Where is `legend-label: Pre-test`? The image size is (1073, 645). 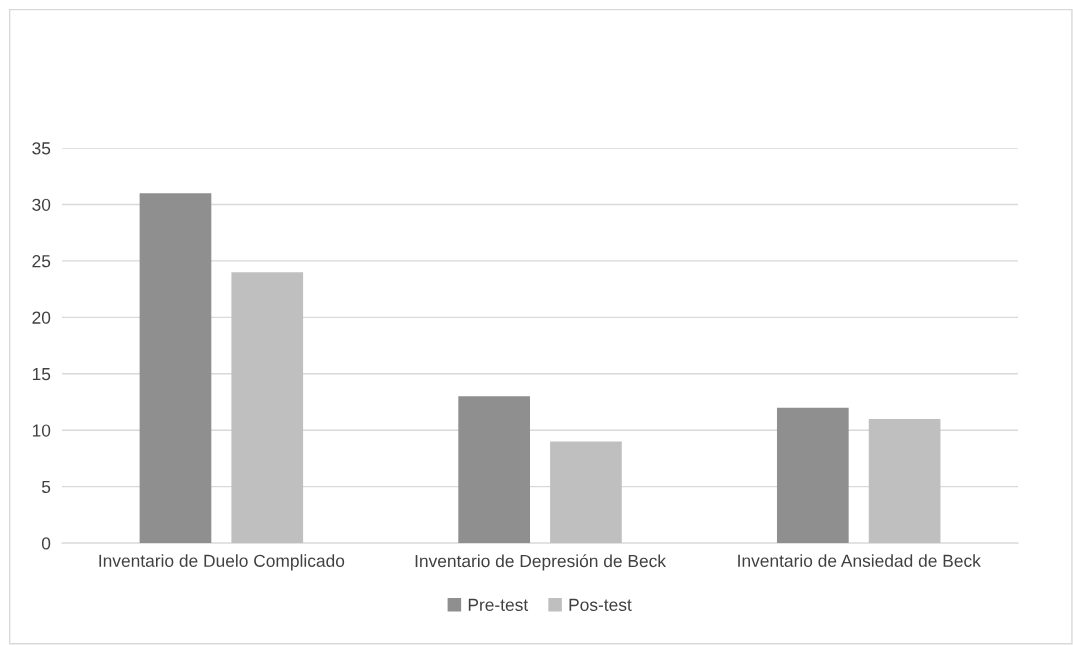
legend-label: Pre-test is located at coordinates (498, 604).